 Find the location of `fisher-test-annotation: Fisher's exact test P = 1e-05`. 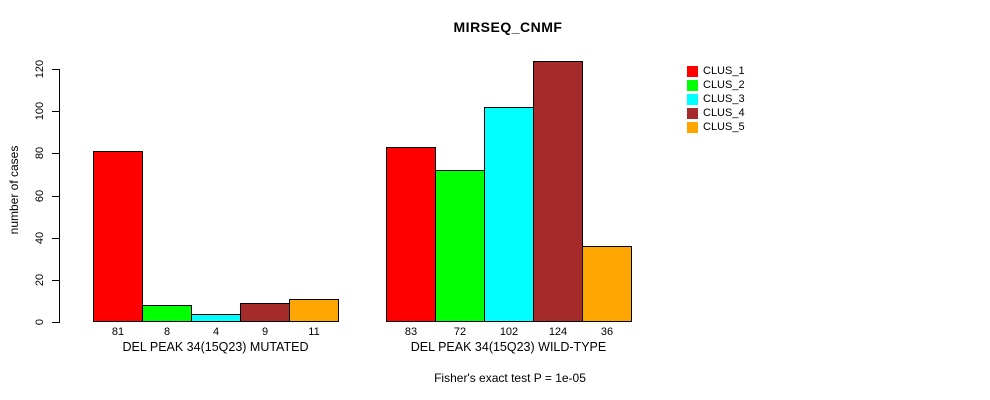

fisher-test-annotation: Fisher's exact test P = 1e-05 is located at coordinates (510, 378).